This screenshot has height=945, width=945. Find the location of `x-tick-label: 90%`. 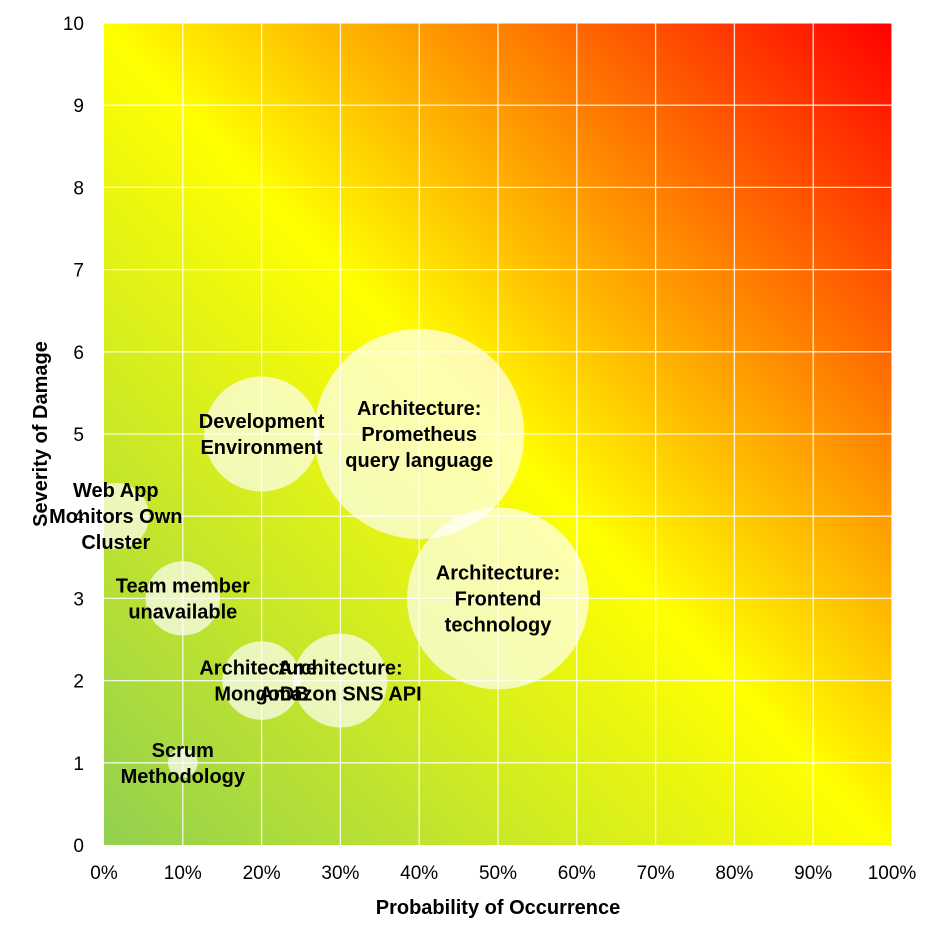

x-tick-label: 90% is located at coordinates (813, 873).